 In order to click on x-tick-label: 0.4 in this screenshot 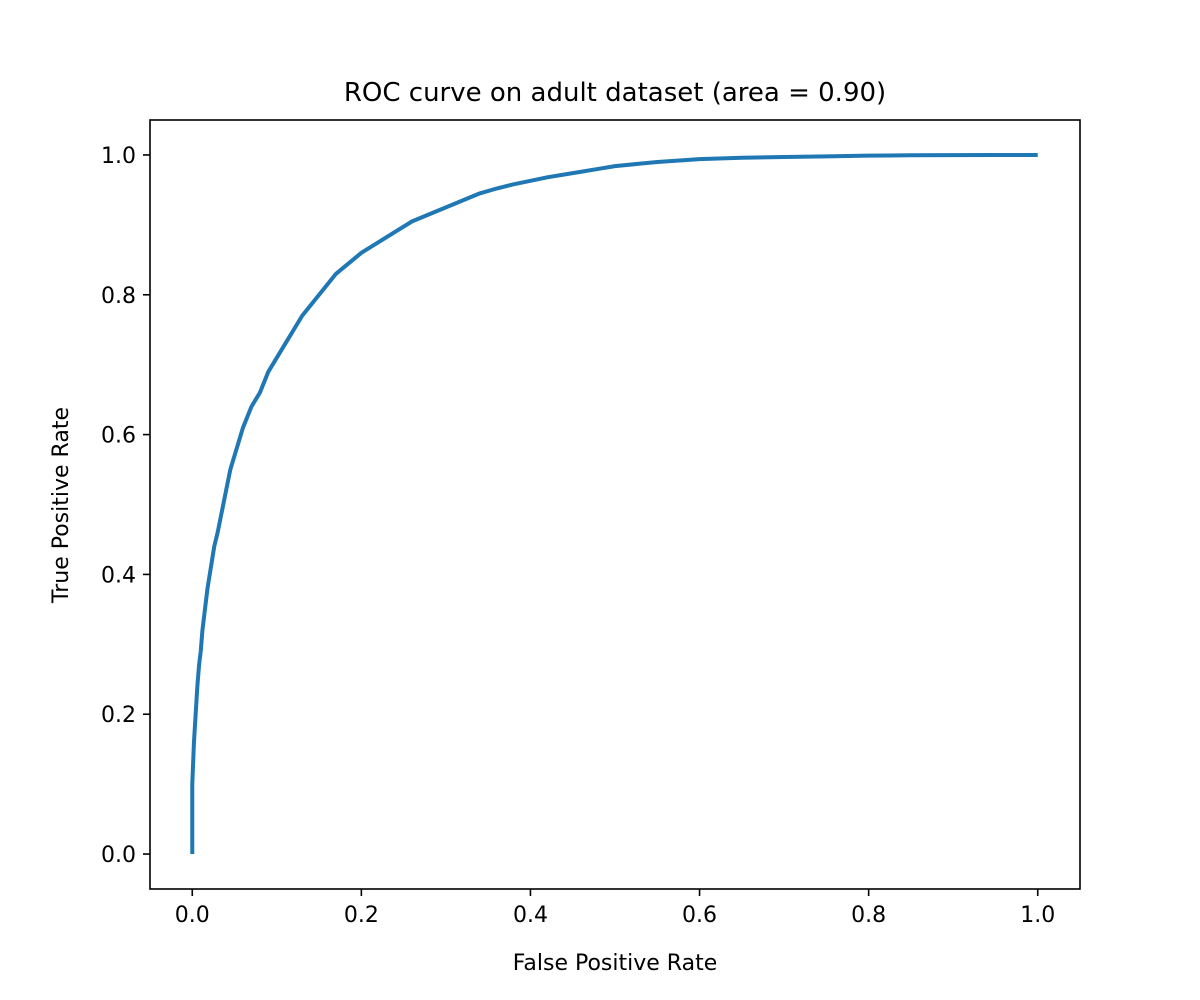, I will do `click(530, 915)`.